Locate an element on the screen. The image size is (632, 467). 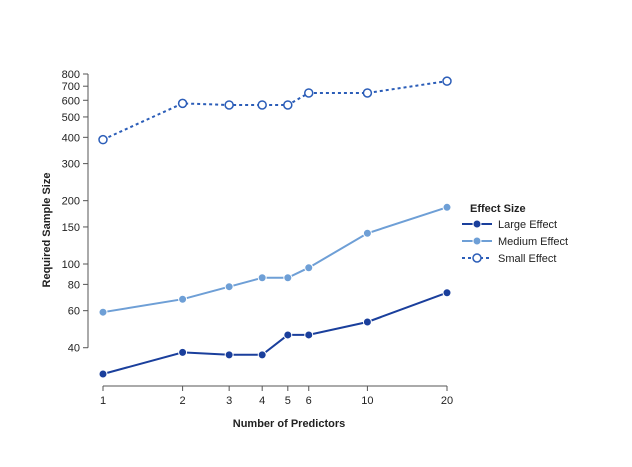
y-tick-label: 200 is located at coordinates (71, 202).